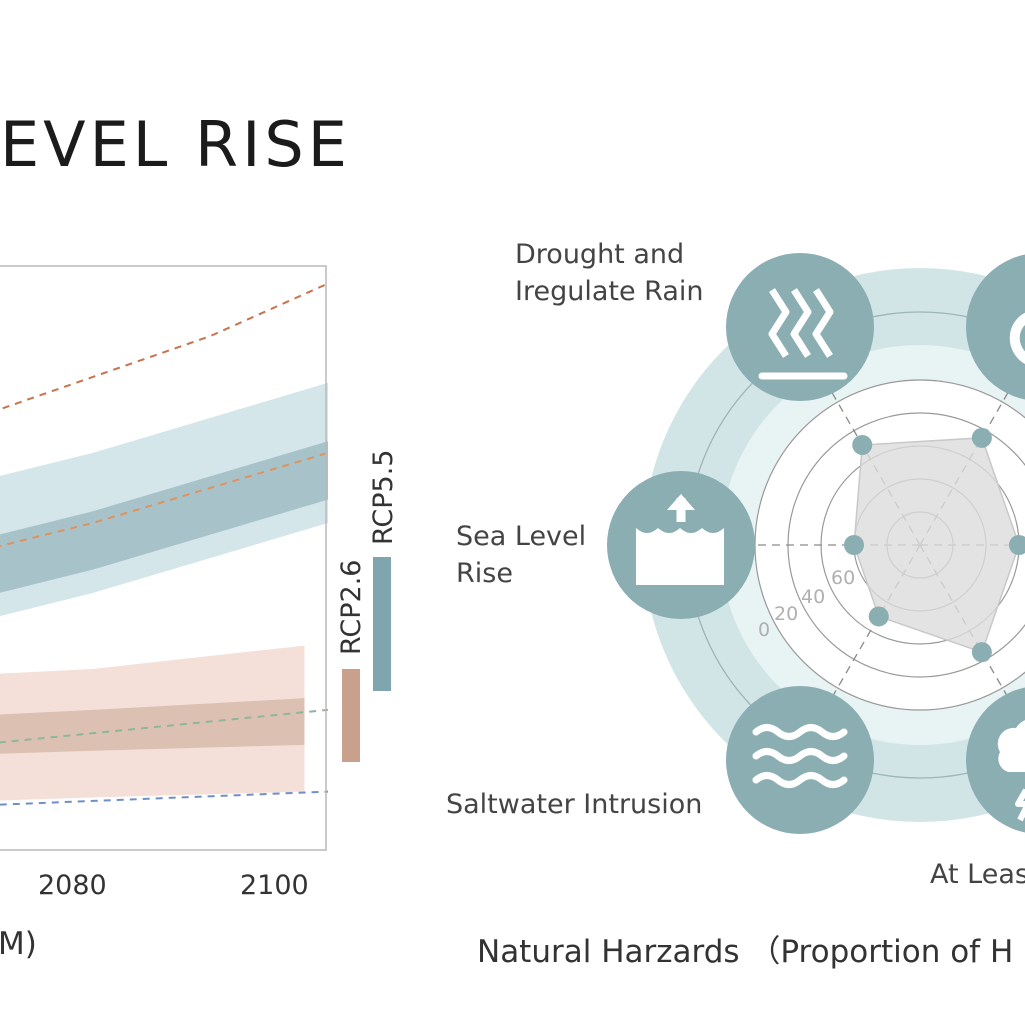 This screenshot has height=1026, width=1025. What do you see at coordinates (164, 499) in the screenshot?
I see `dashed-line-middle-orange` at bounding box center [164, 499].